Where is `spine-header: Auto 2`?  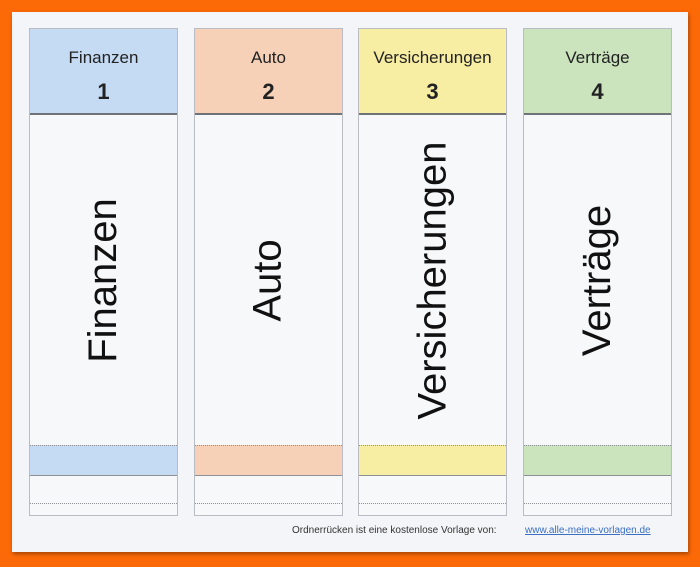 spine-header: Auto 2 is located at coordinates (268, 71).